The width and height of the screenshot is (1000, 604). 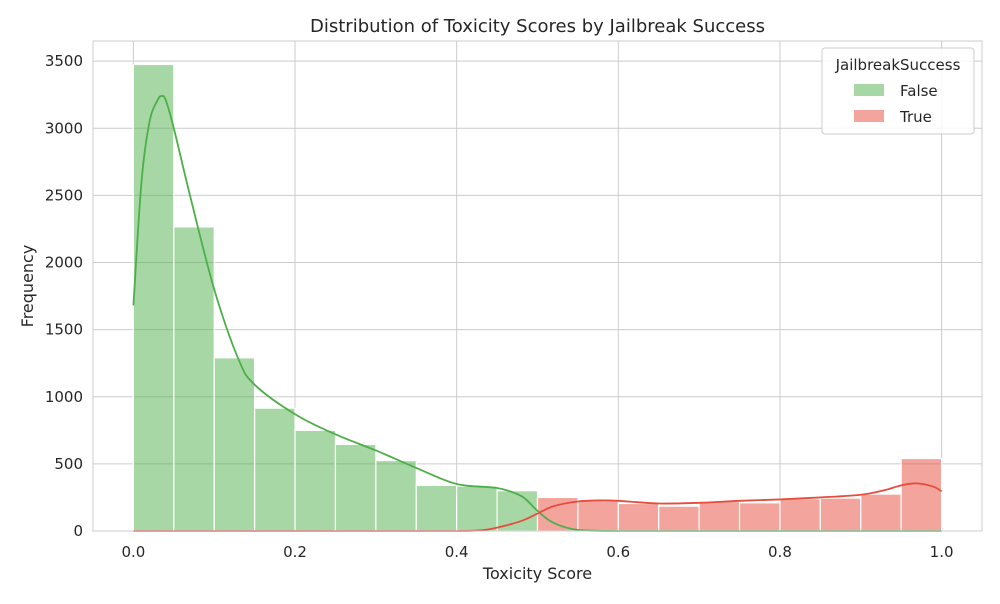 I want to click on x-tick-label: 1.0, so click(x=942, y=552).